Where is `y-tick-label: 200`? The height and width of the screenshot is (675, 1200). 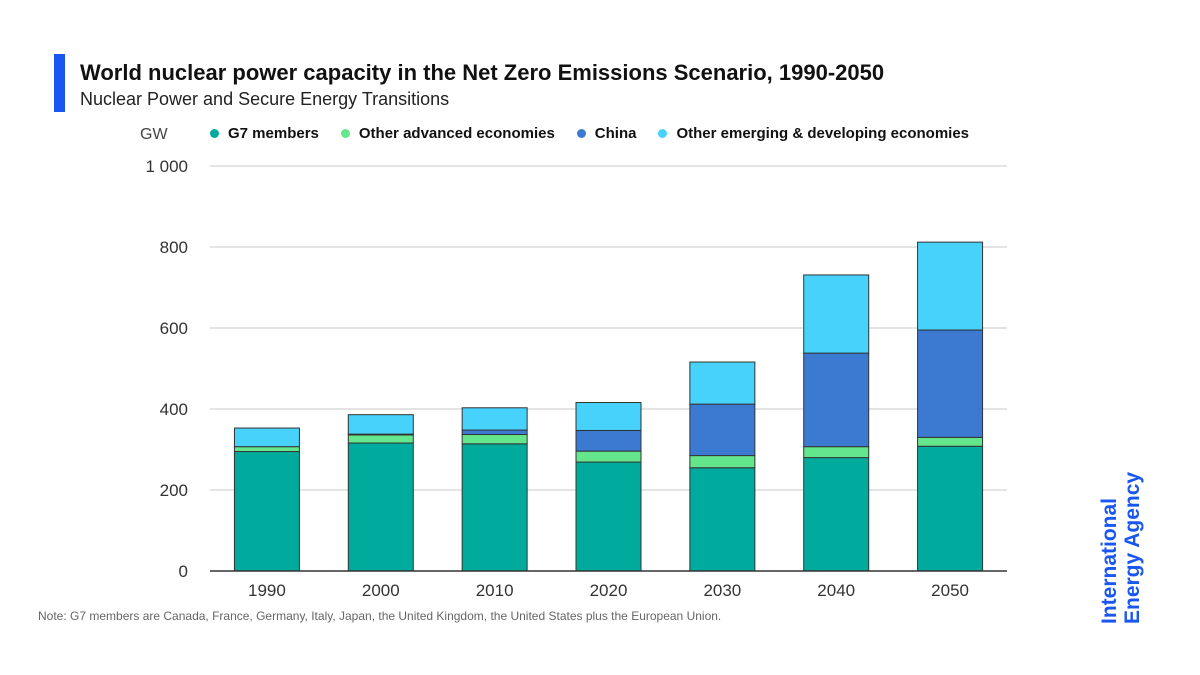
y-tick-label: 200 is located at coordinates (174, 490).